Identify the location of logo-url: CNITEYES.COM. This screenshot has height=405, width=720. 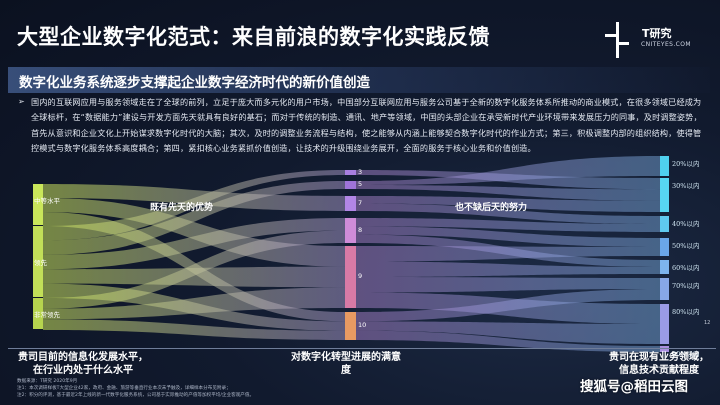
(666, 44).